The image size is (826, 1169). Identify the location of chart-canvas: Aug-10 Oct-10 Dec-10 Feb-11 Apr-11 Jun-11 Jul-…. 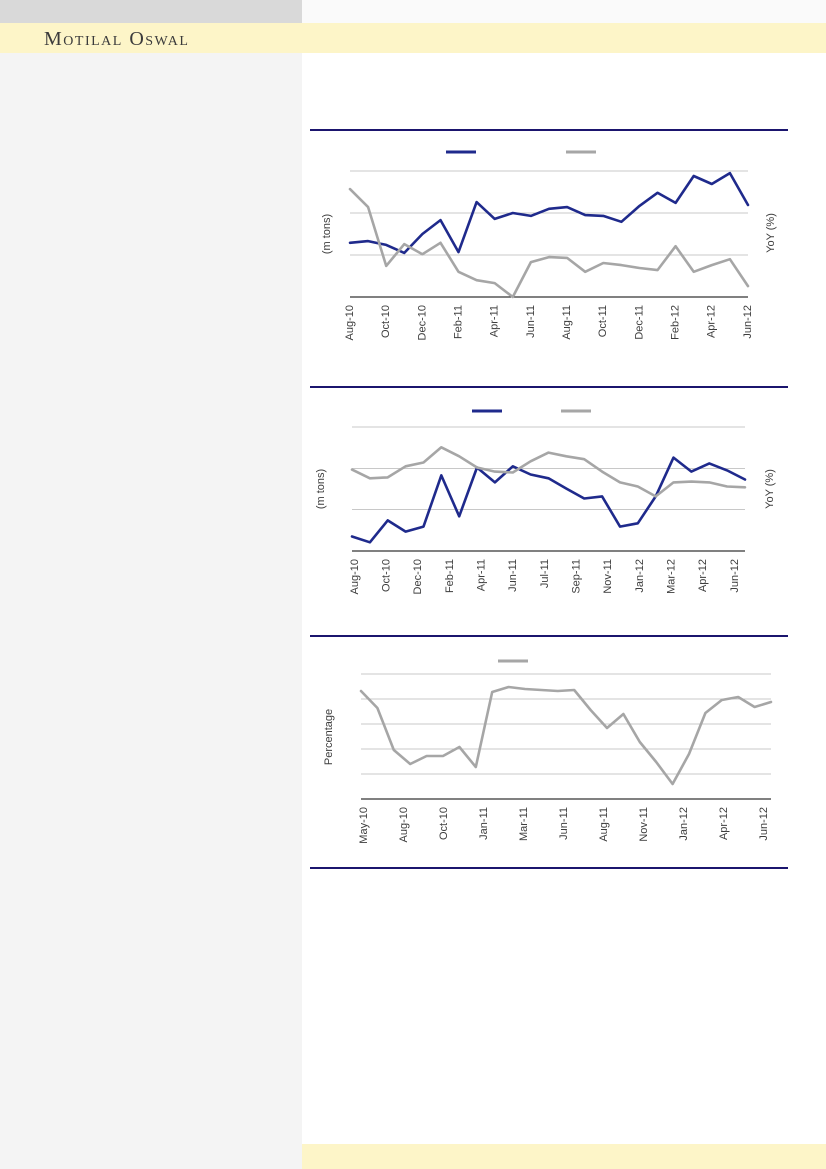
(545, 501).